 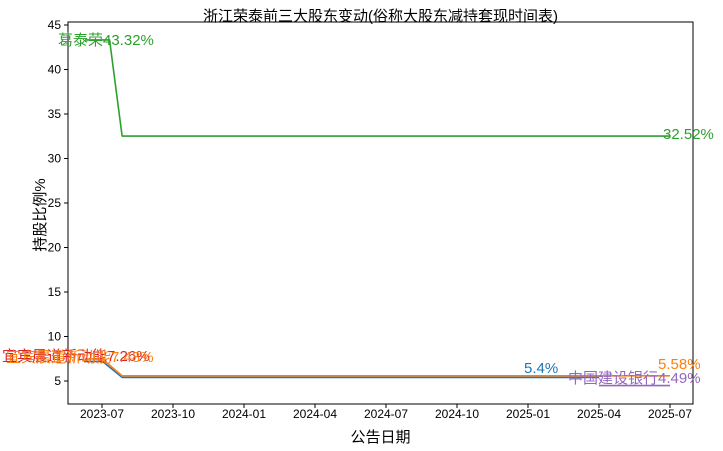 What do you see at coordinates (457, 414) in the screenshot?
I see `x-tick-label: 2024-10` at bounding box center [457, 414].